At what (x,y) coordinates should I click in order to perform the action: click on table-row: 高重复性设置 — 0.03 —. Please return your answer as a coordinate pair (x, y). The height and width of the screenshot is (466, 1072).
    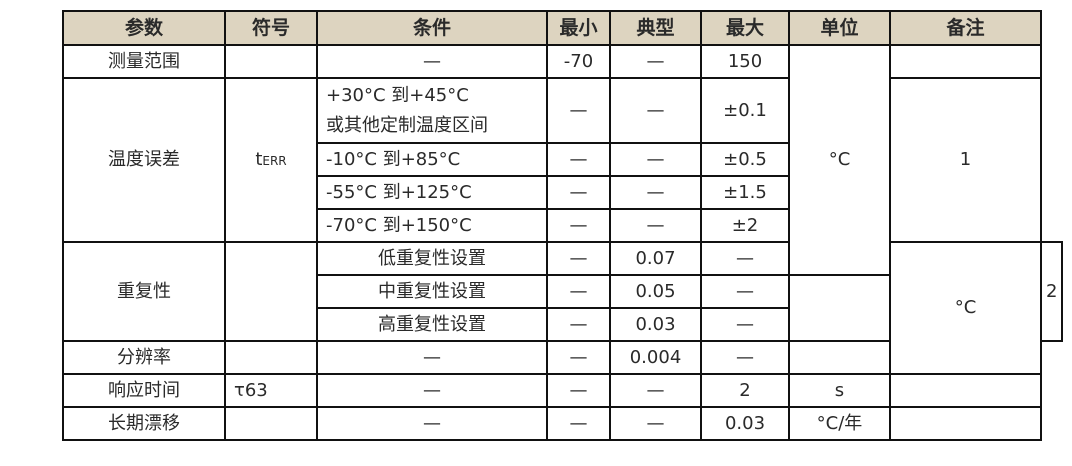
    Looking at the image, I should click on (562, 324).